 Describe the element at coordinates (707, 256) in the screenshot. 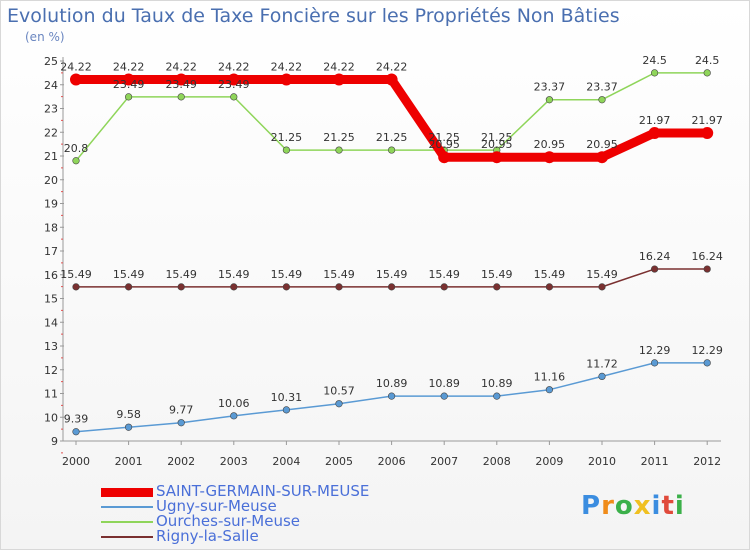

I see `data-label: 16.24` at that location.